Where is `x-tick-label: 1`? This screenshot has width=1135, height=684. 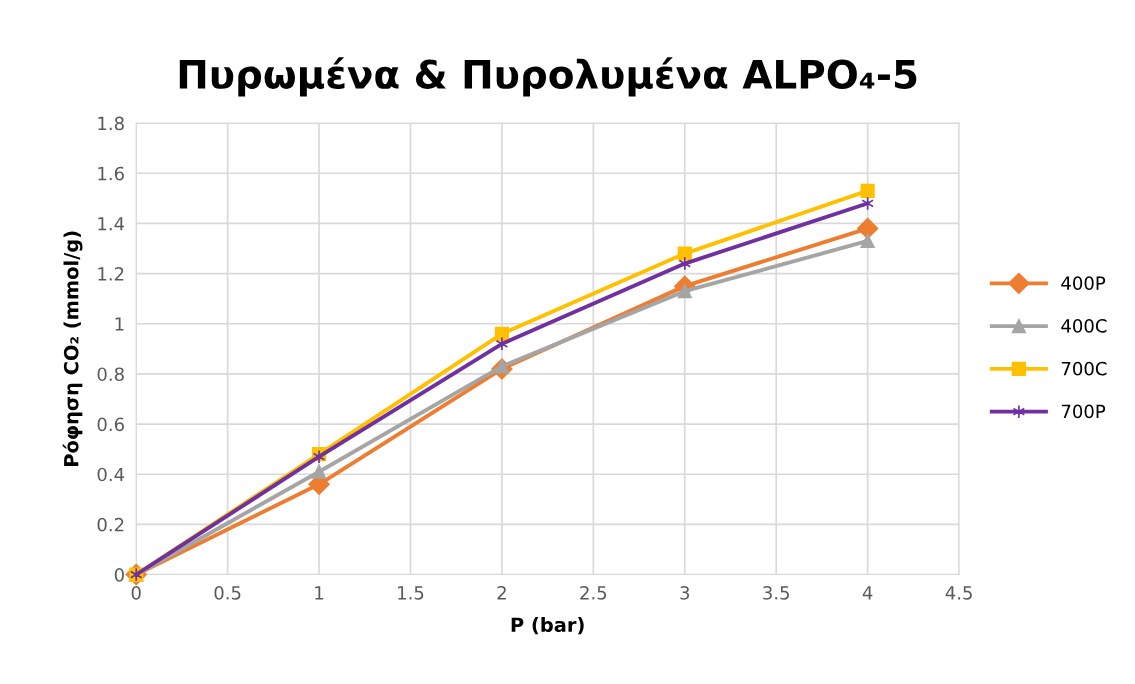 x-tick-label: 1 is located at coordinates (319, 593).